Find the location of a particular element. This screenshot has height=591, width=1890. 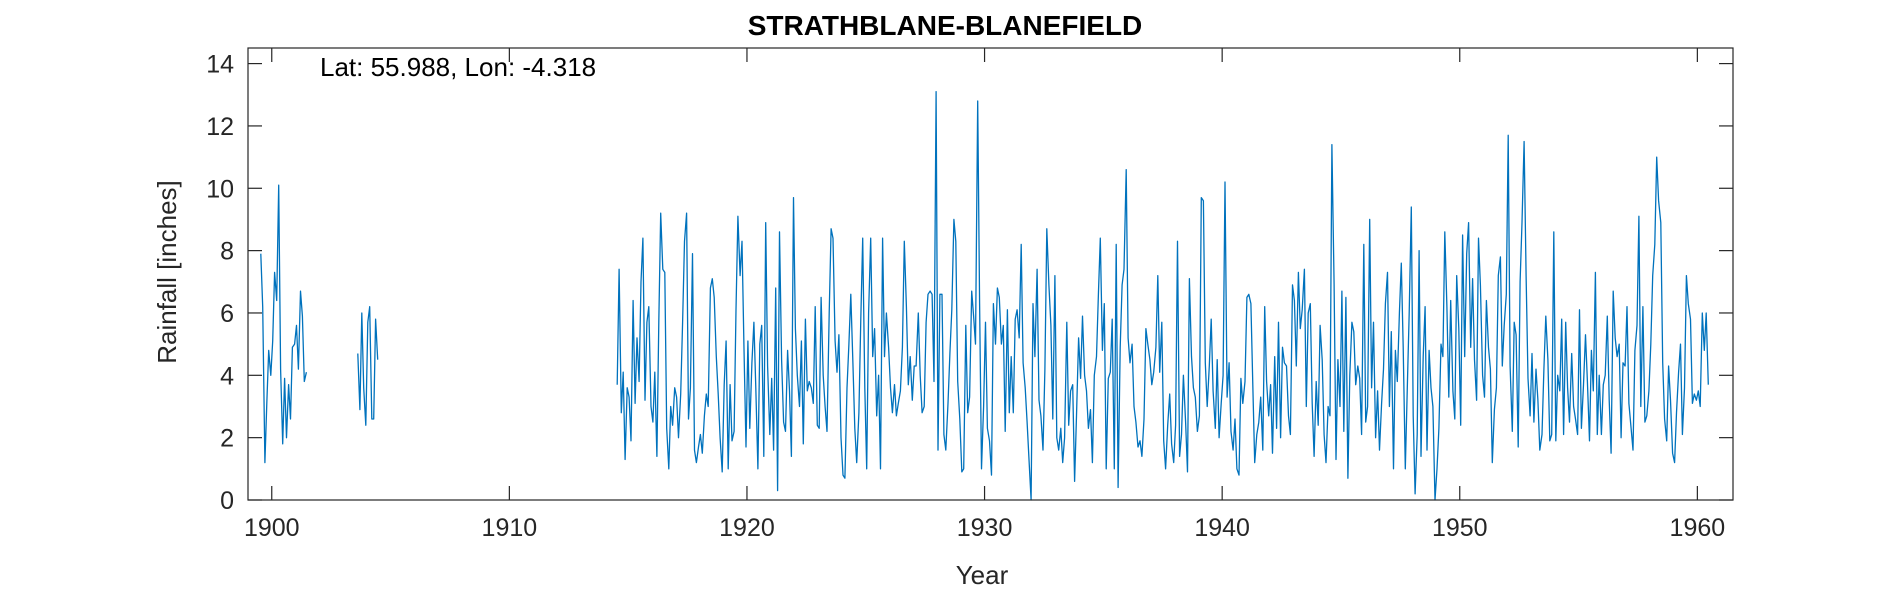

x-tick-labels: 1900 1910 1920 1930 1940 1950 1960 is located at coordinates (984, 528).